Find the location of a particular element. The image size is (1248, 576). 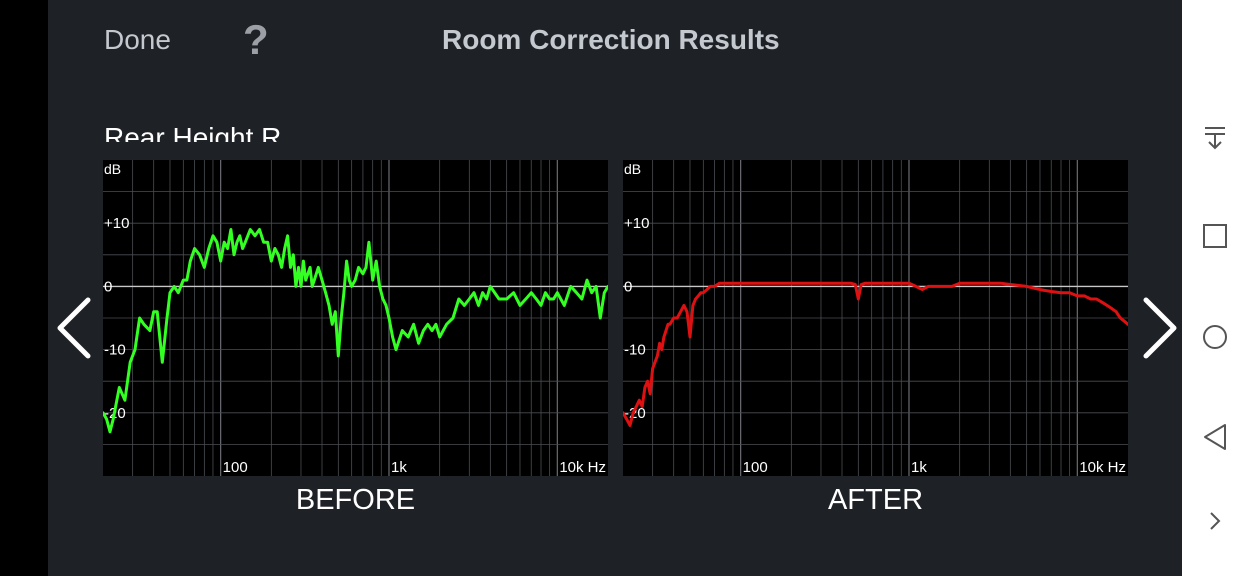

help-icon: ? is located at coordinates (256, 39).